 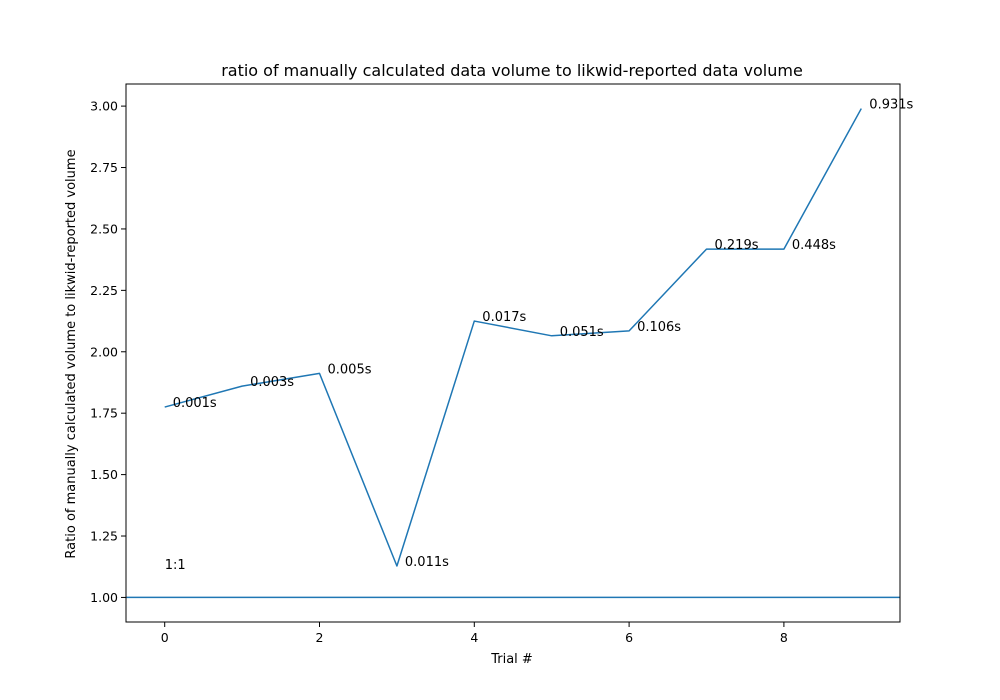 I want to click on x-tick-label: 2, so click(x=320, y=637).